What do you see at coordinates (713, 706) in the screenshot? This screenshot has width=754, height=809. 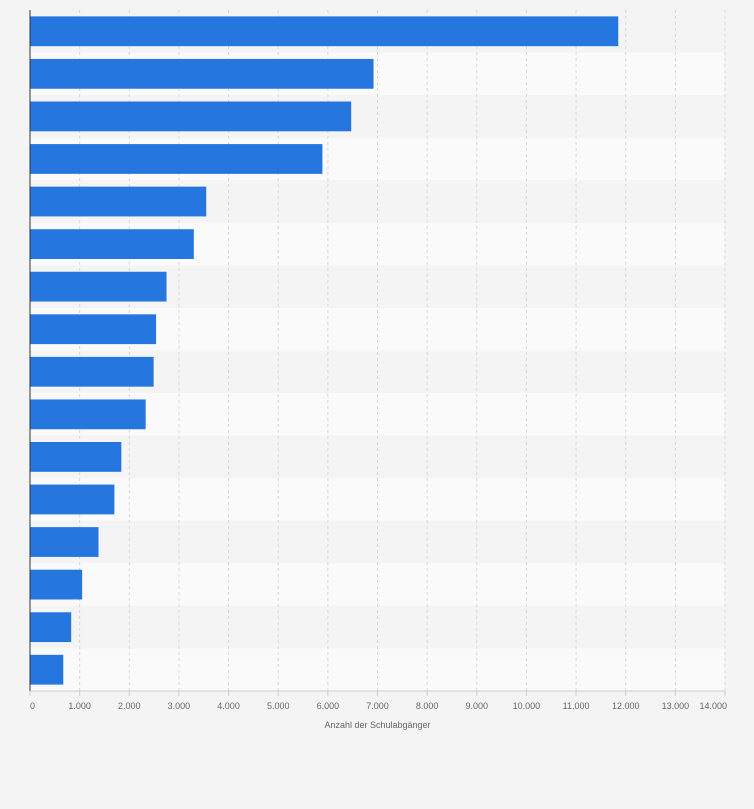 I see `x-tick-label: 14.000` at bounding box center [713, 706].